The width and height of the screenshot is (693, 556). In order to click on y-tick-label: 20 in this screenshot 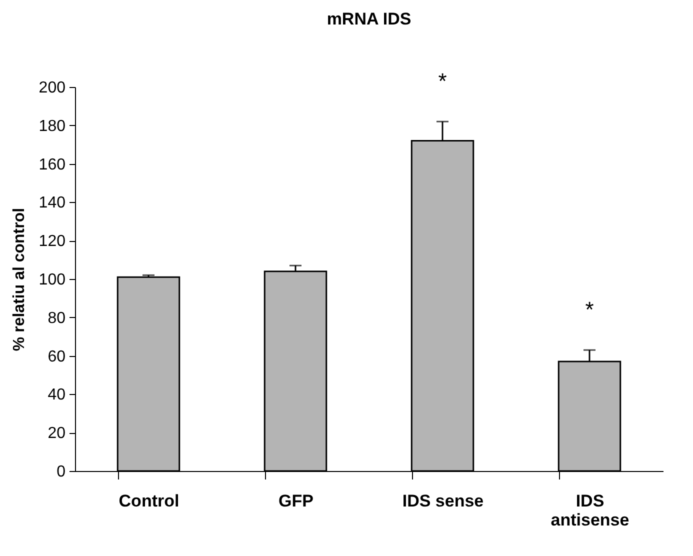, I will do `click(57, 433)`.